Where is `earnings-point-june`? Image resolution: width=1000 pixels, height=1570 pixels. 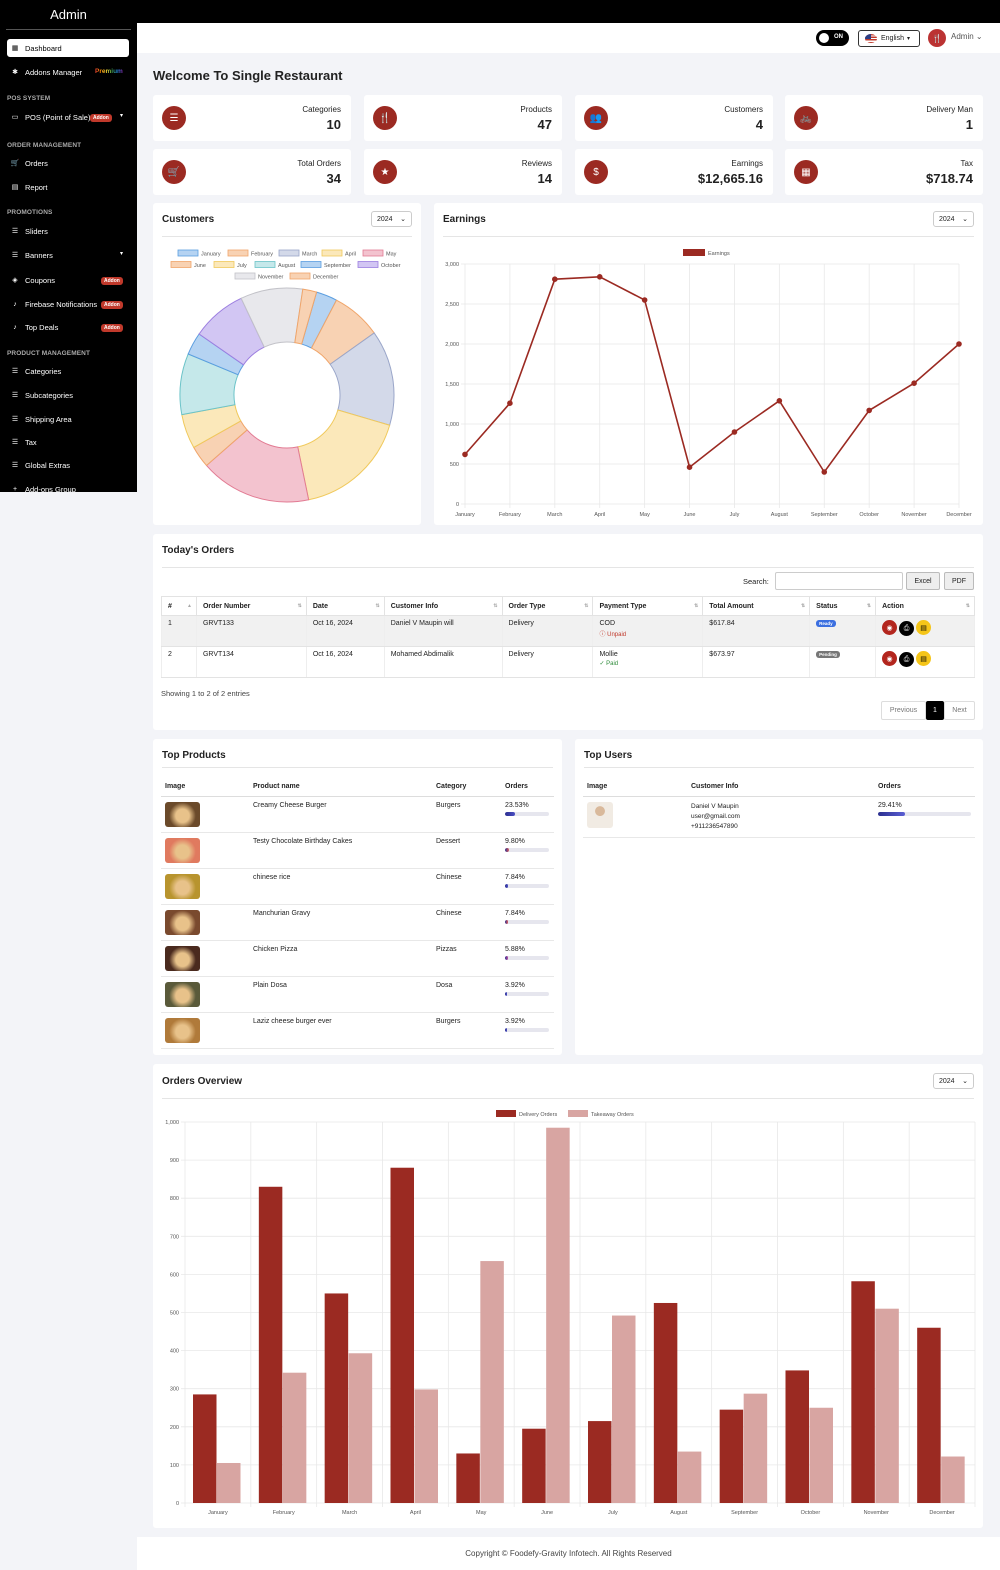
earnings-point-june is located at coordinates (689, 467).